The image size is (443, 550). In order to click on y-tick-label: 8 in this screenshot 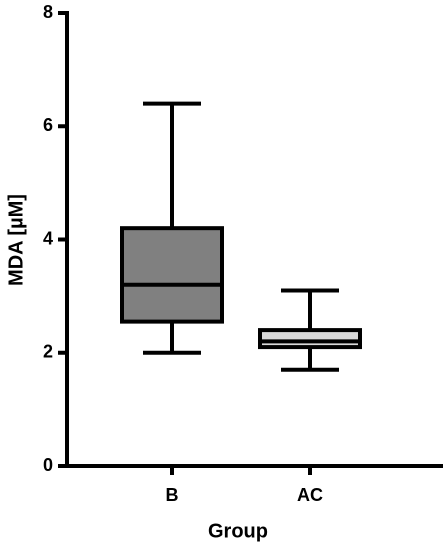, I will do `click(48, 12)`.